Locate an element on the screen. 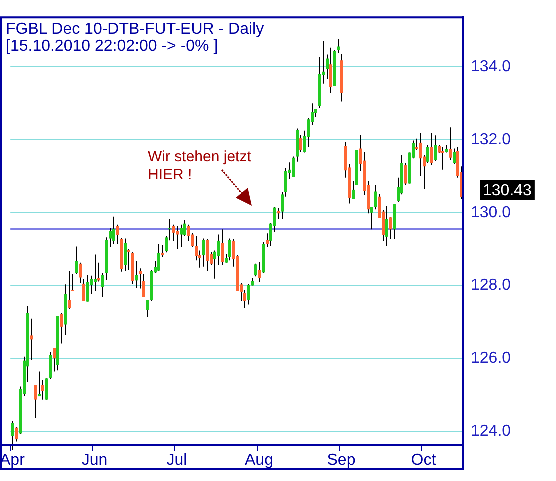 The width and height of the screenshot is (556, 481). text: 130.43 is located at coordinates (507, 191).